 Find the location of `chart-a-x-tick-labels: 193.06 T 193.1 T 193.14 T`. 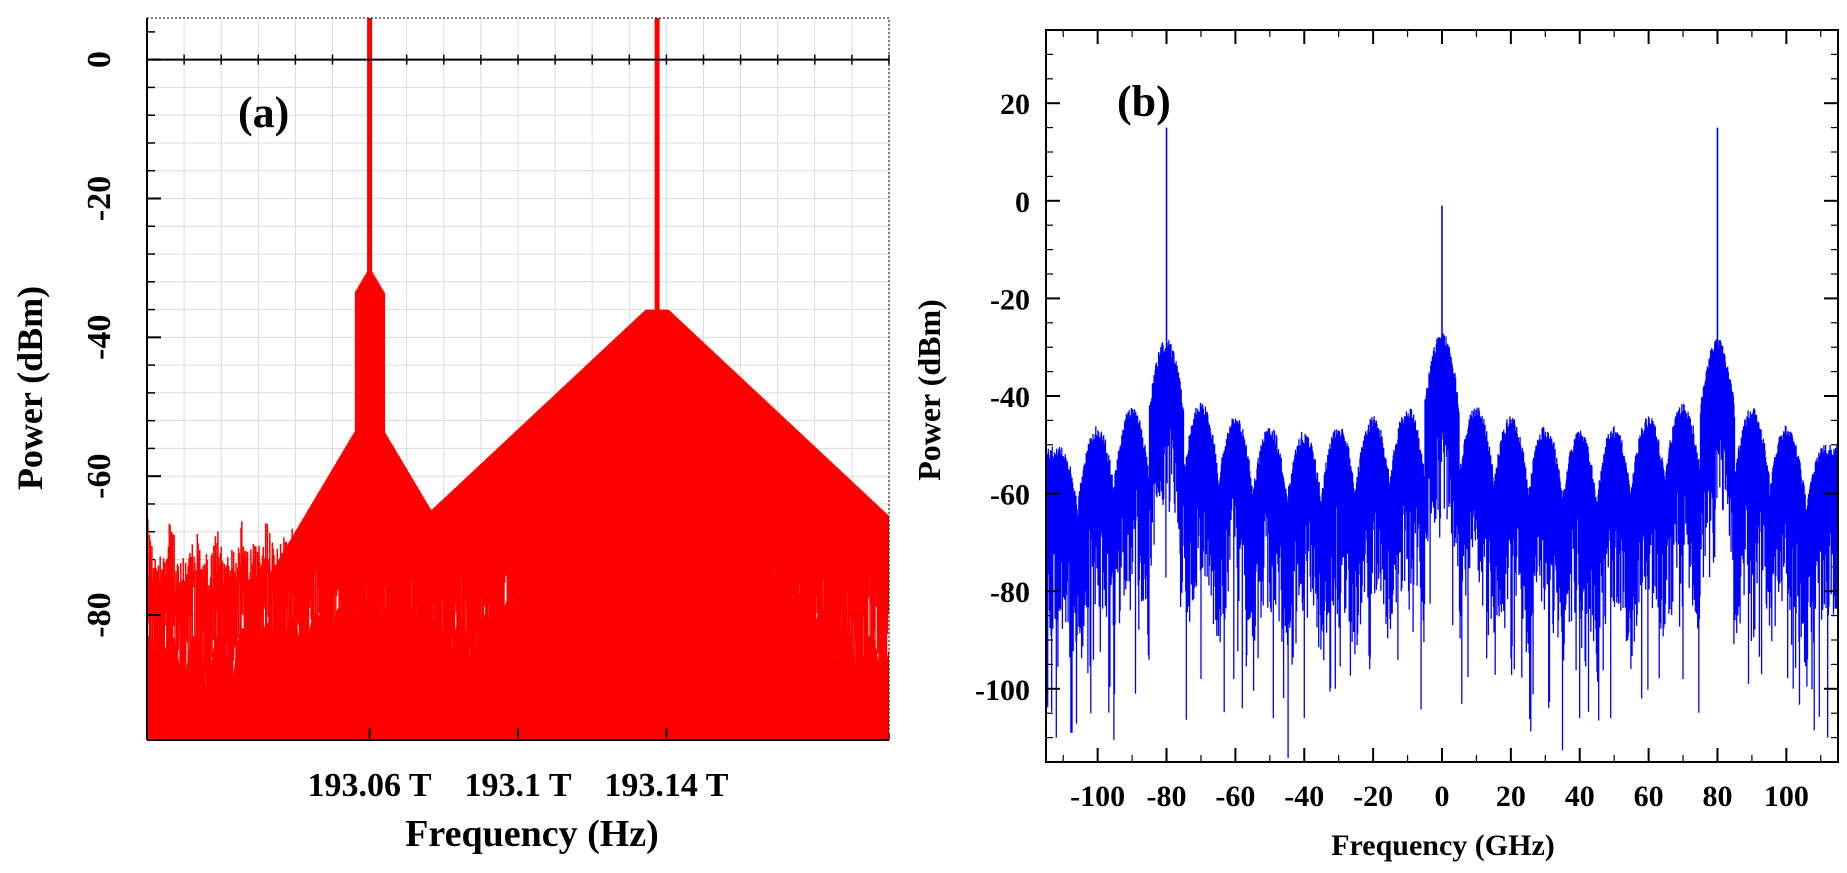

chart-a-x-tick-labels: 193.06 T 193.1 T 193.14 T is located at coordinates (518, 766).